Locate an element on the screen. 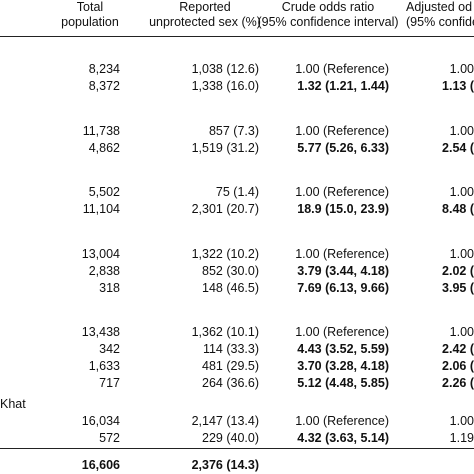 This screenshot has height=474, width=474. header-crude-line2: (95% confidence interval) is located at coordinates (328, 22).